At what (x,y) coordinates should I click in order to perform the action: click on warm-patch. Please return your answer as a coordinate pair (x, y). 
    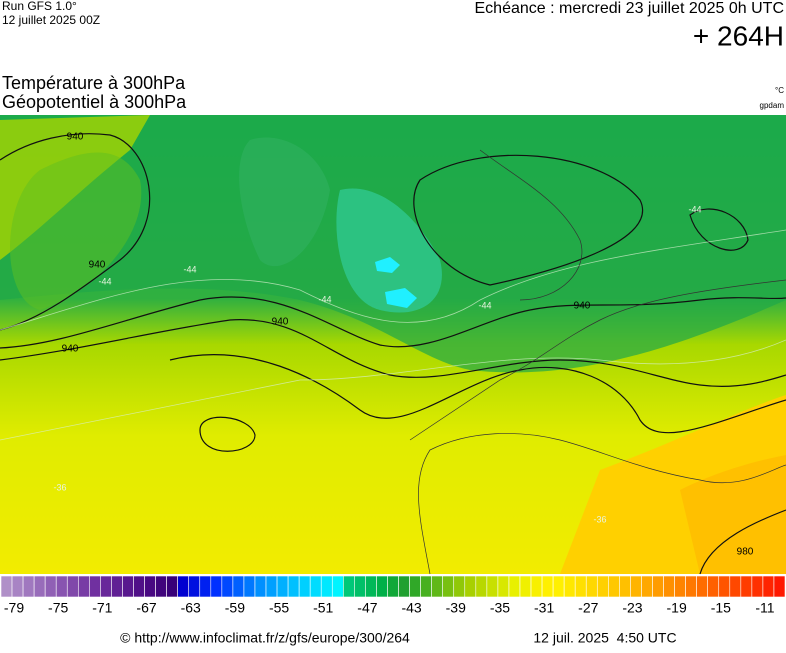
    Looking at the image, I should click on (76, 231).